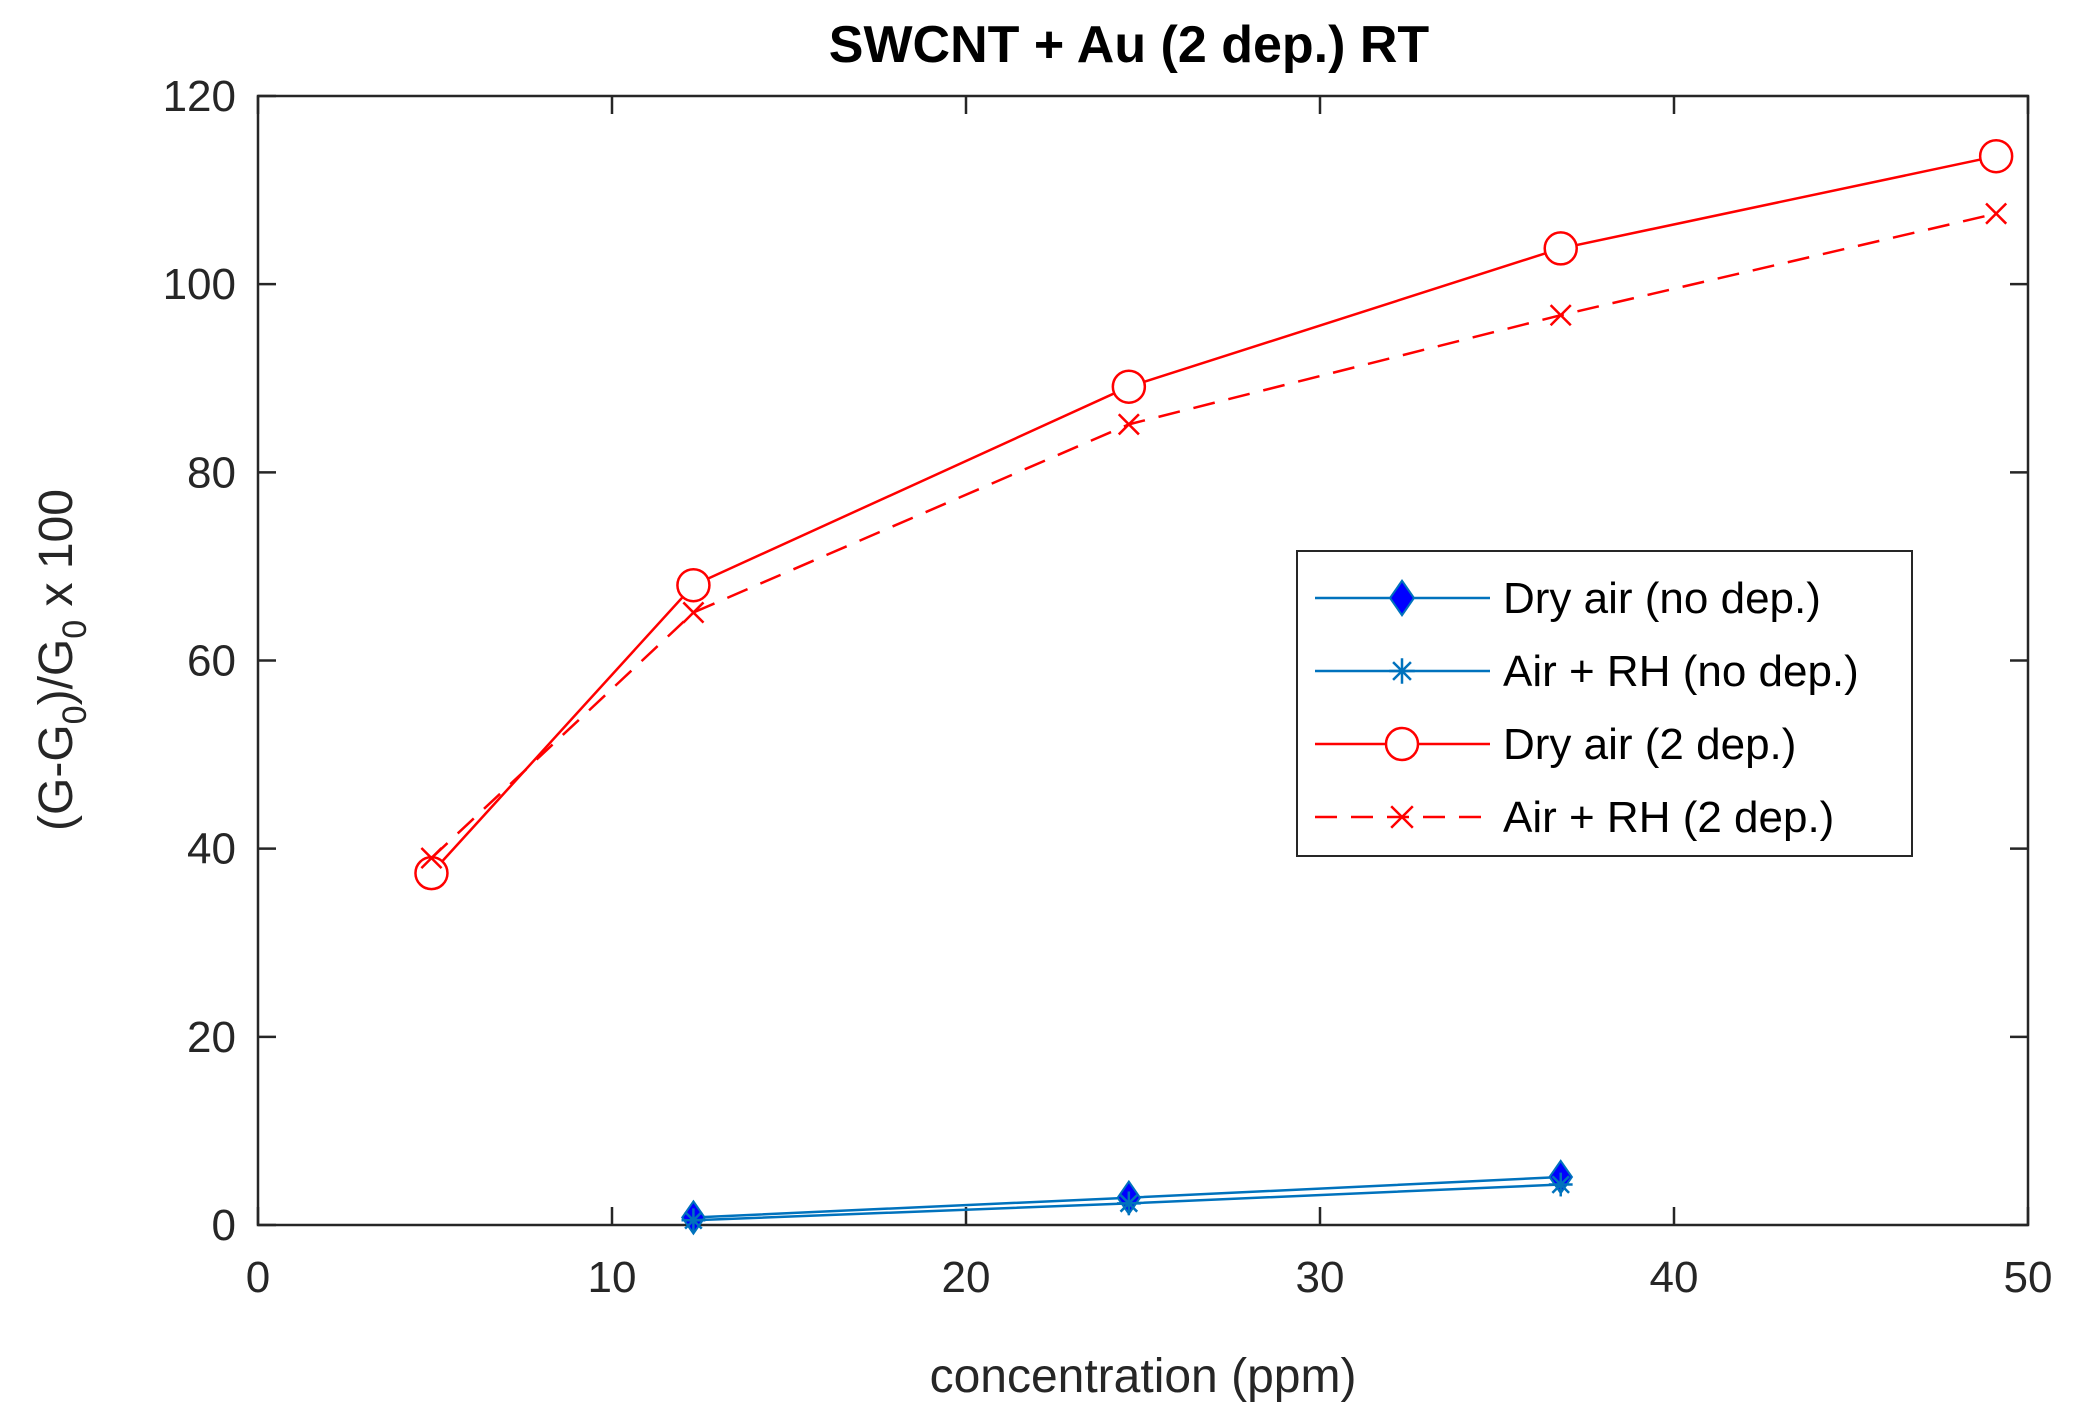 Image resolution: width=2076 pixels, height=1411 pixels. I want to click on x-tick-label: 0, so click(258, 1277).